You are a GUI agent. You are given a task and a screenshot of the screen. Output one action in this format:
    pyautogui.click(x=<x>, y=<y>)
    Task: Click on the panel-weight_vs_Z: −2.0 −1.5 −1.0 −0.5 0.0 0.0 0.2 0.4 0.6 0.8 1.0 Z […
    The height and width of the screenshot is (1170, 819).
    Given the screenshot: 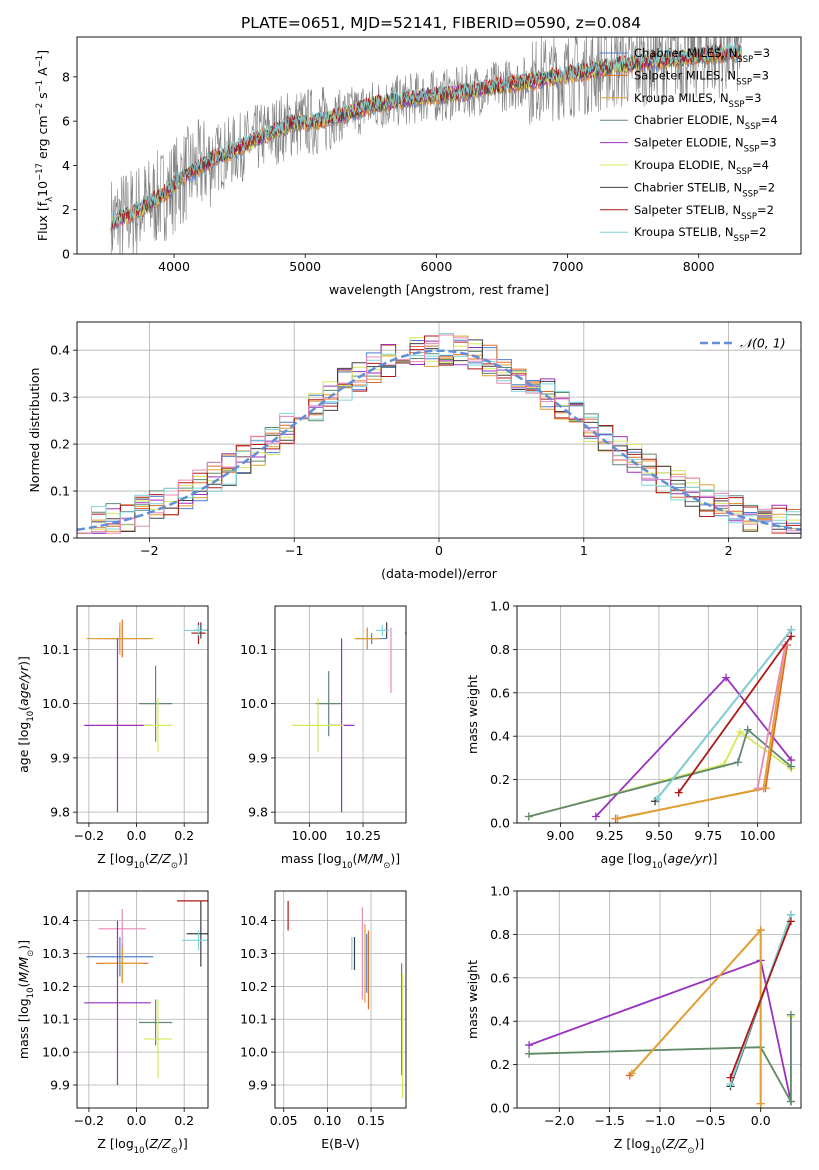 What is the action you would take?
    pyautogui.click(x=633, y=1020)
    